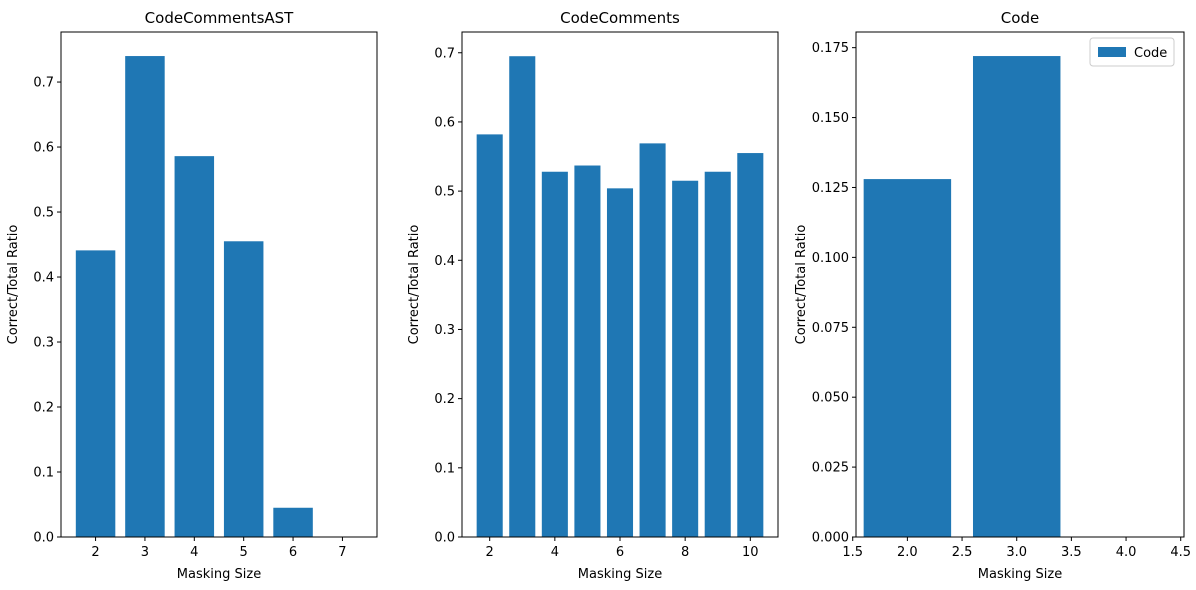 The image size is (1196, 590). Describe the element at coordinates (830, 468) in the screenshot. I see `y-tick-label: 0.025` at that location.